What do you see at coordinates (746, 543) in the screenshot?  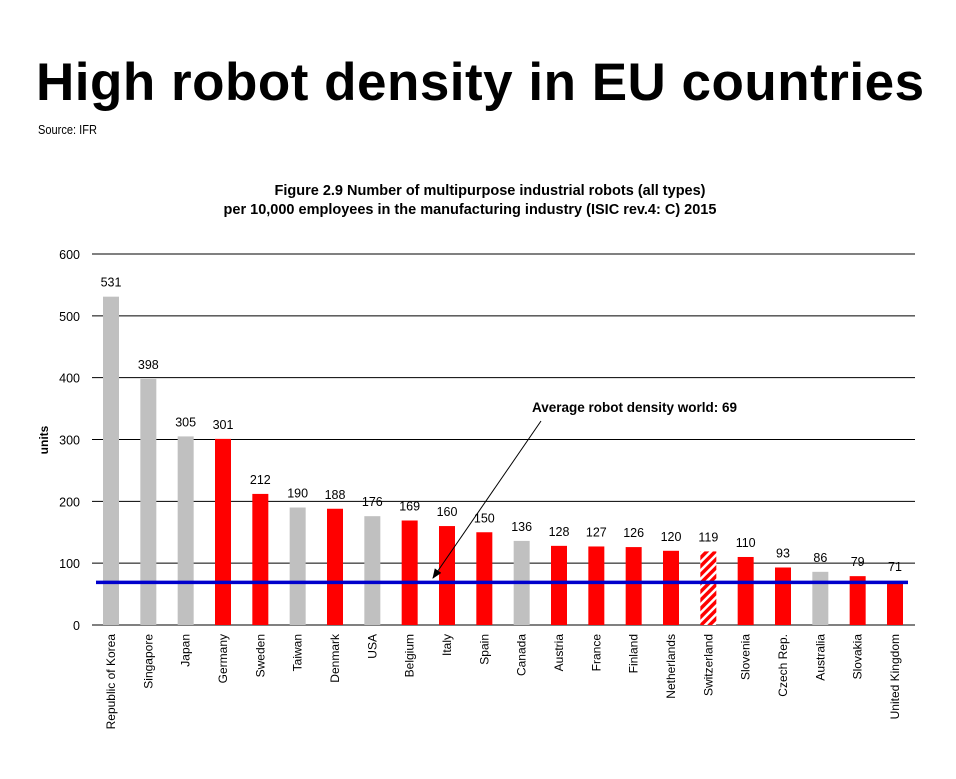 I see `data-label: 110` at bounding box center [746, 543].